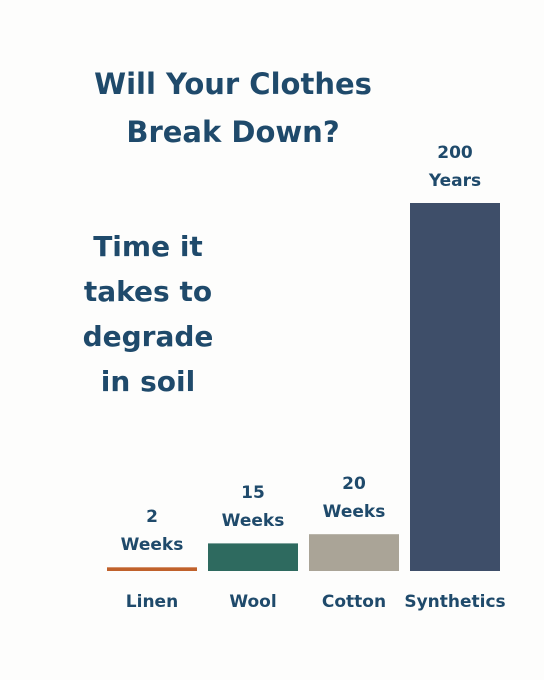 This screenshot has width=544, height=680. Describe the element at coordinates (354, 602) in the screenshot. I see `x-tick-label: Cotton` at that location.